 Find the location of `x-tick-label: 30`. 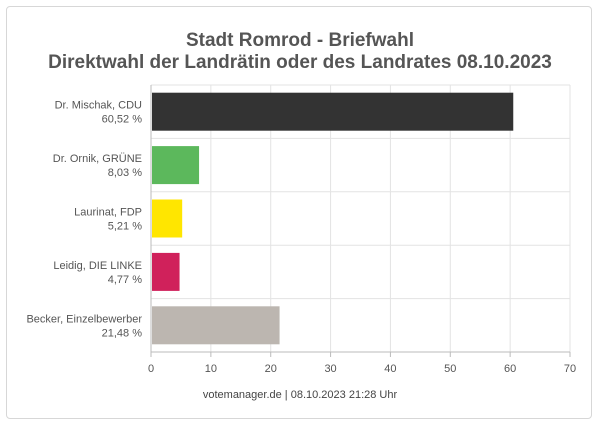

x-tick-label: 30 is located at coordinates (330, 369).